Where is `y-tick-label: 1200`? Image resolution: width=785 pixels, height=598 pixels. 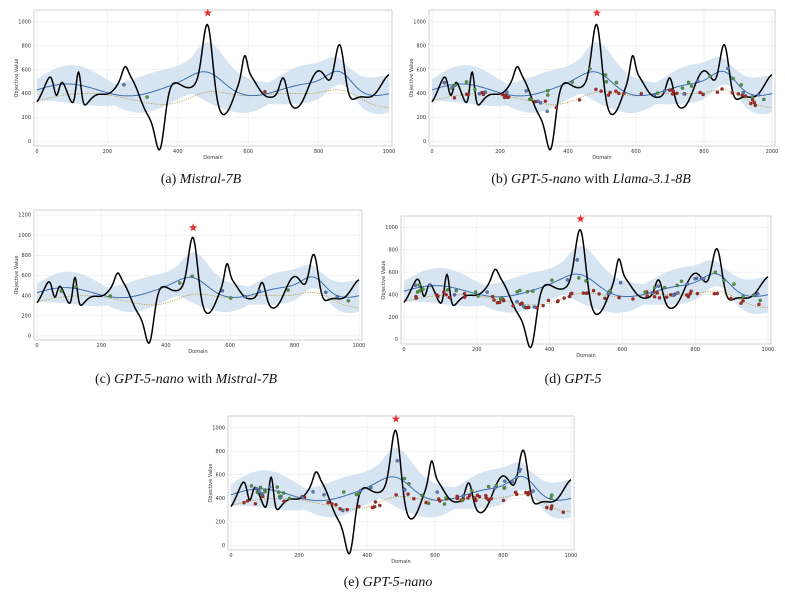 y-tick-label: 1200 is located at coordinates (24, 216).